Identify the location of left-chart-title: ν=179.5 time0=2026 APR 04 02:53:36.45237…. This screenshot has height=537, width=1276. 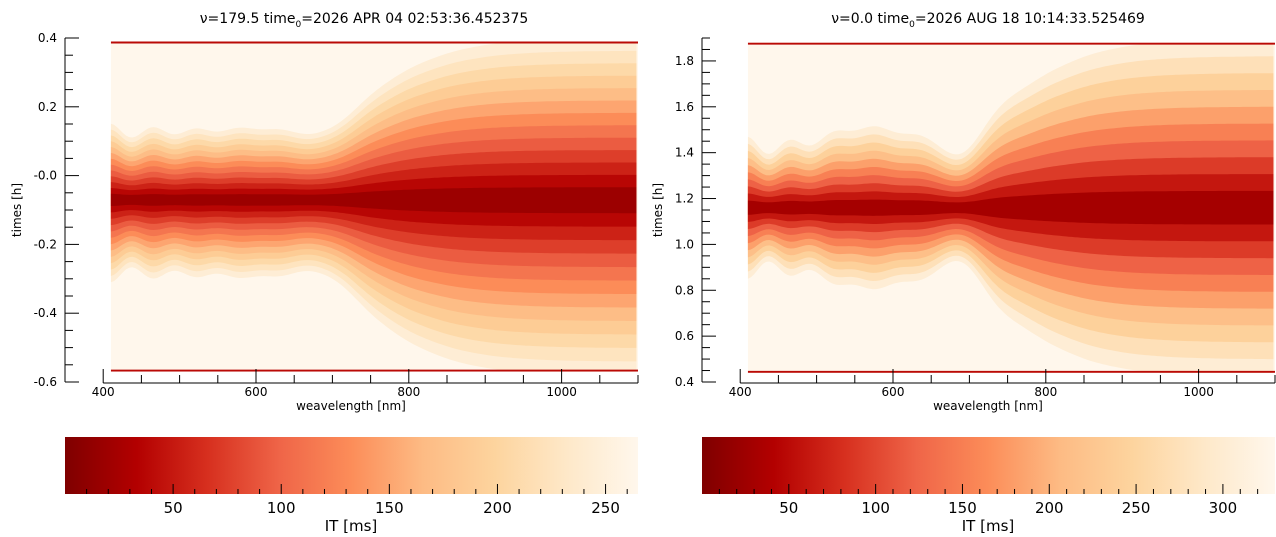
(364, 20).